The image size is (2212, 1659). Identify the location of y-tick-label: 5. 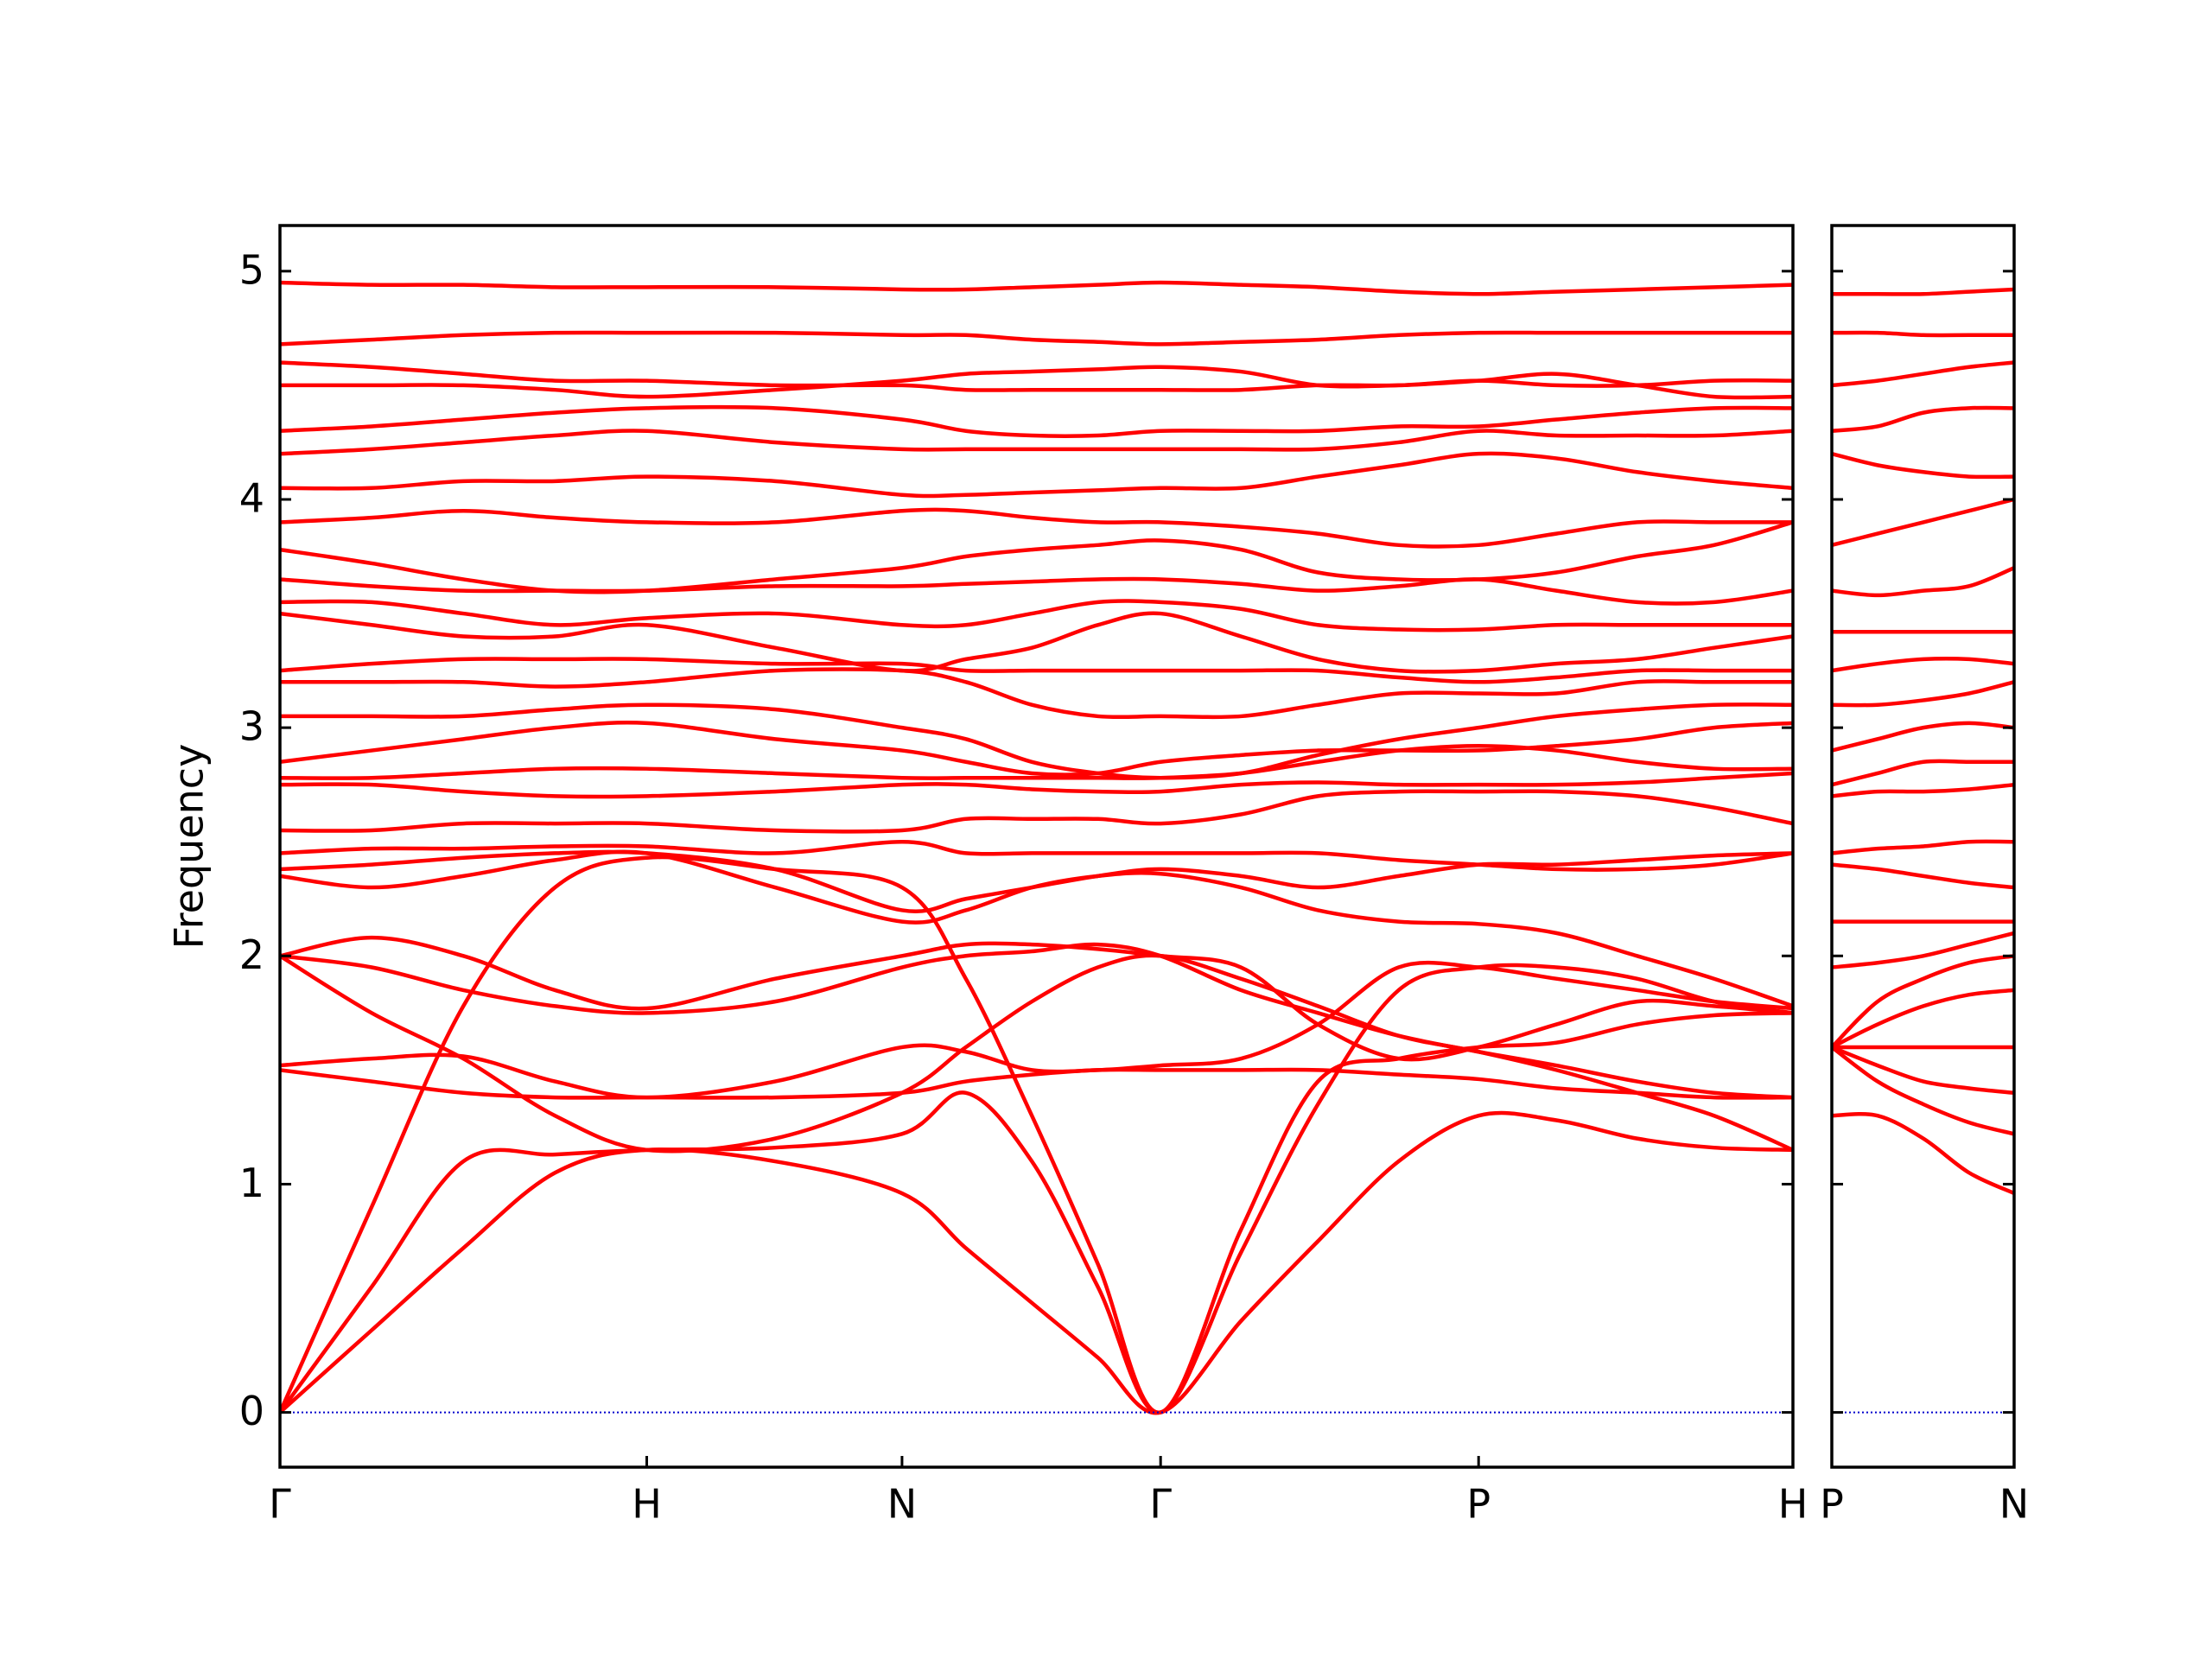
(251, 269).